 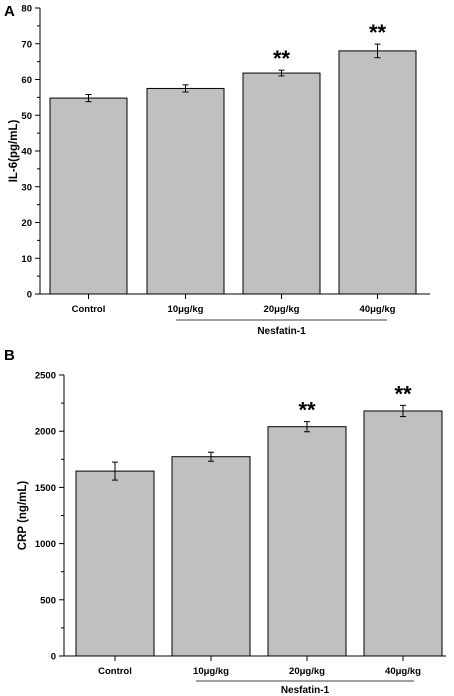 What do you see at coordinates (48, 600) in the screenshot?
I see `y-tick-label: 500` at bounding box center [48, 600].